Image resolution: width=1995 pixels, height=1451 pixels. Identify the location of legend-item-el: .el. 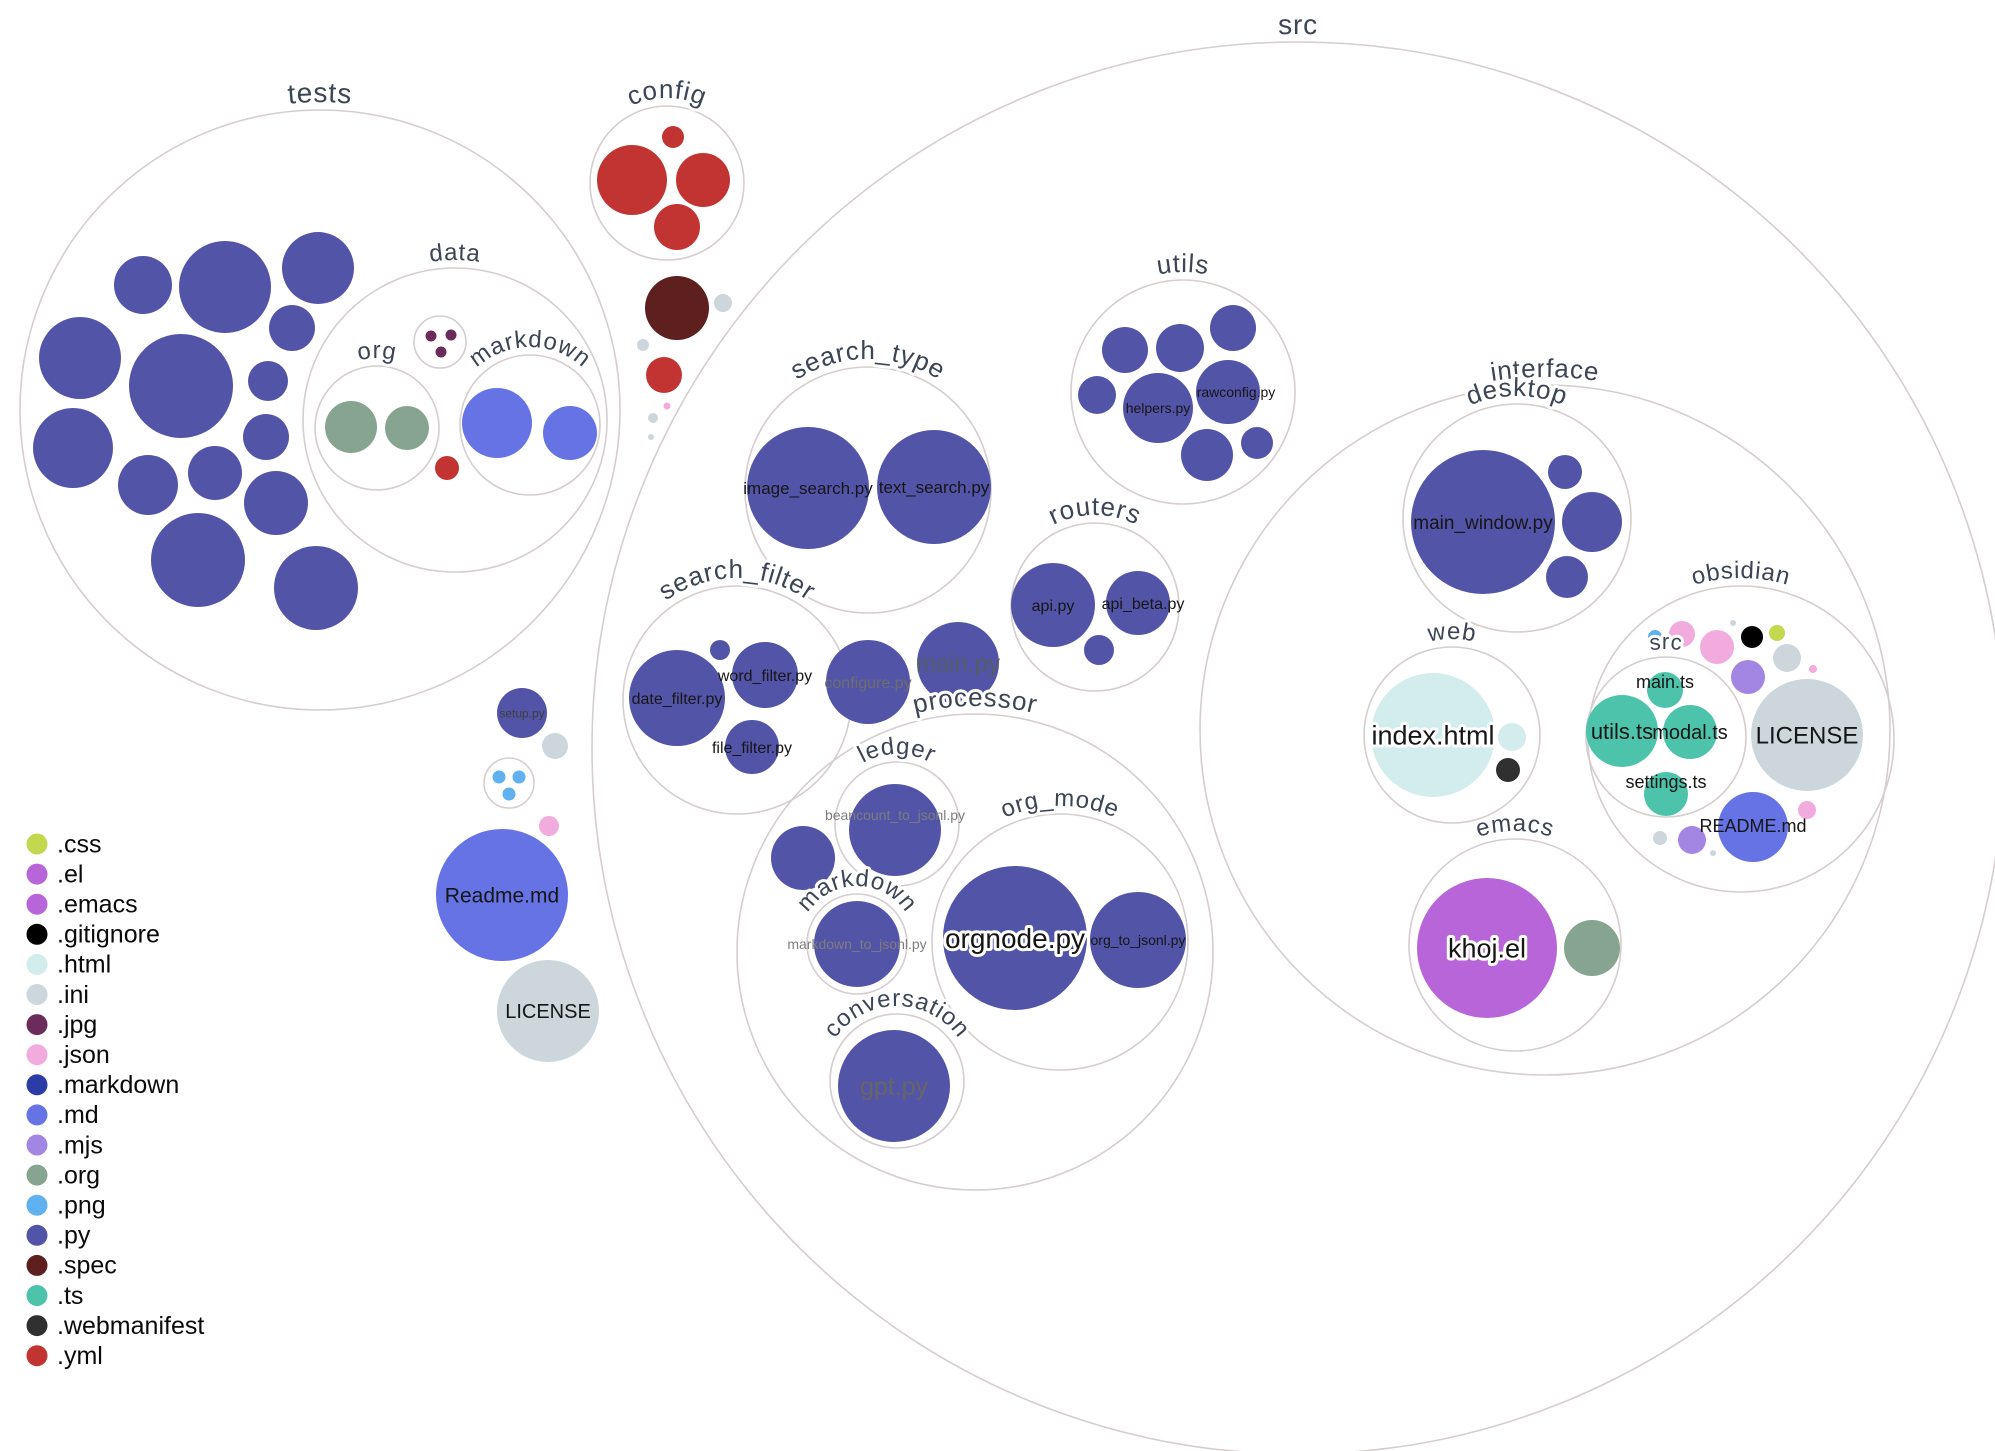
(54, 874).